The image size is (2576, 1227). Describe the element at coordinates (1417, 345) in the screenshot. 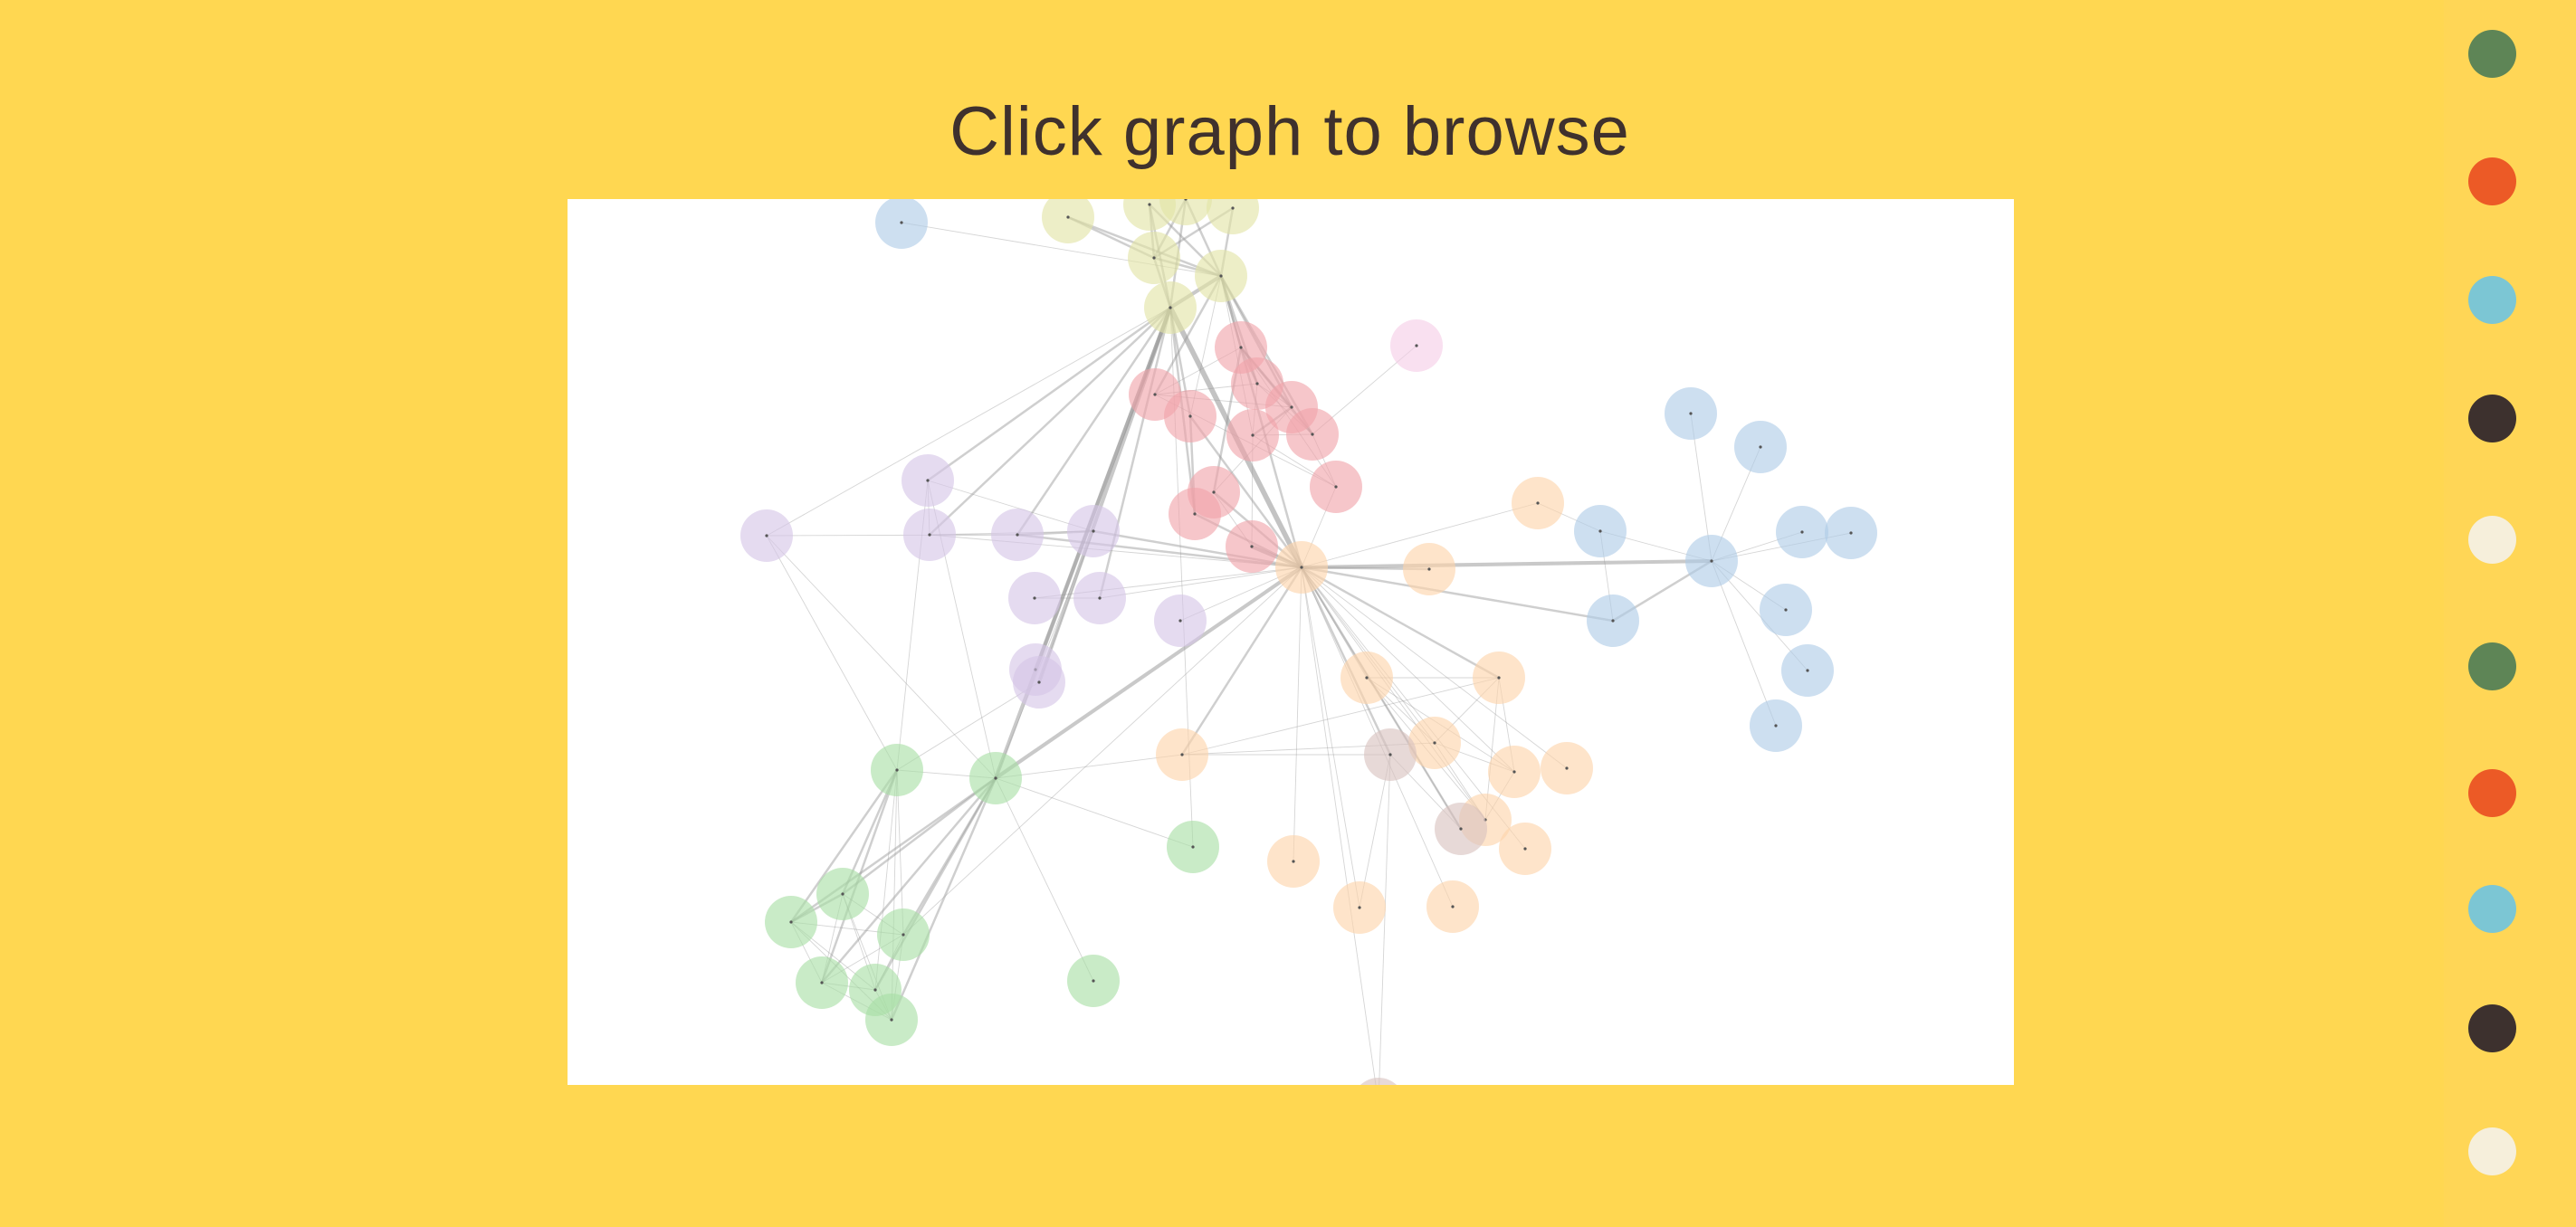

I see `graph-node-pink` at that location.